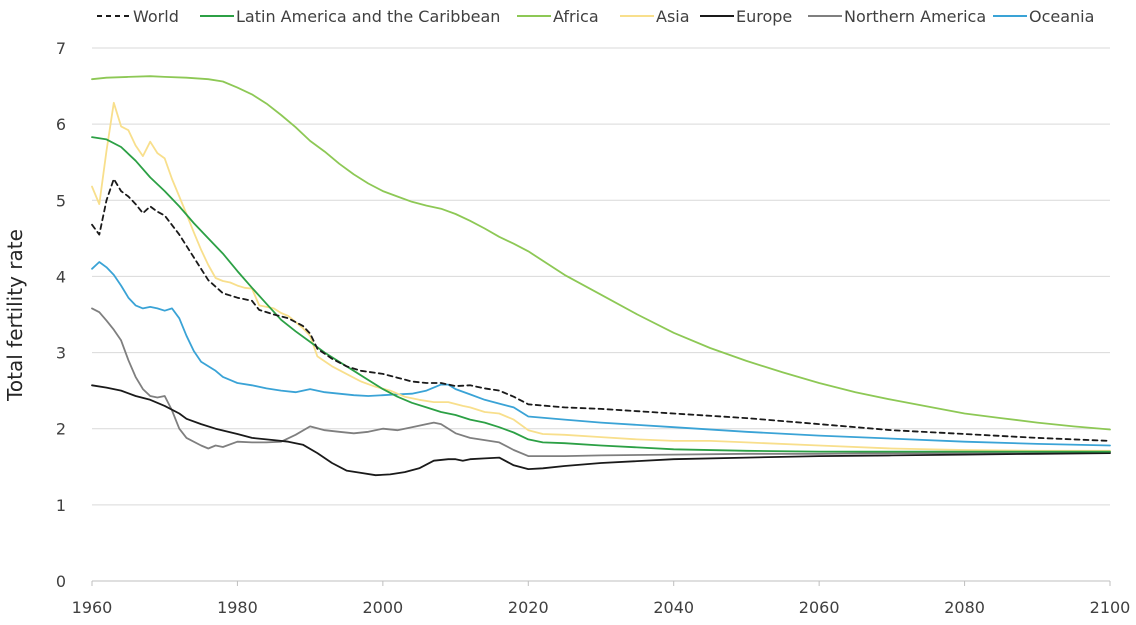 The width and height of the screenshot is (1136, 625). What do you see at coordinates (61, 429) in the screenshot?
I see `y-tick-label: 2` at bounding box center [61, 429].